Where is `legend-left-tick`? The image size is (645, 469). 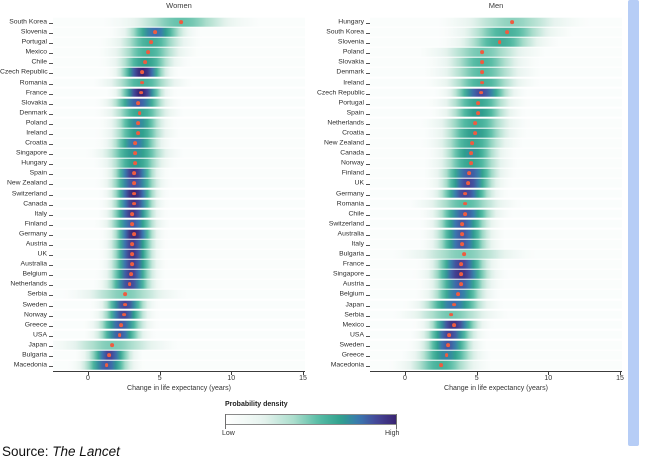 legend-left-tick is located at coordinates (225, 421).